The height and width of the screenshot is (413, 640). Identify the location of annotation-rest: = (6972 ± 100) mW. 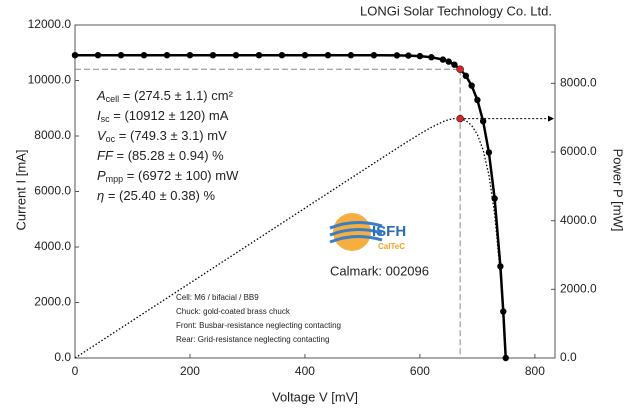
(181, 175).